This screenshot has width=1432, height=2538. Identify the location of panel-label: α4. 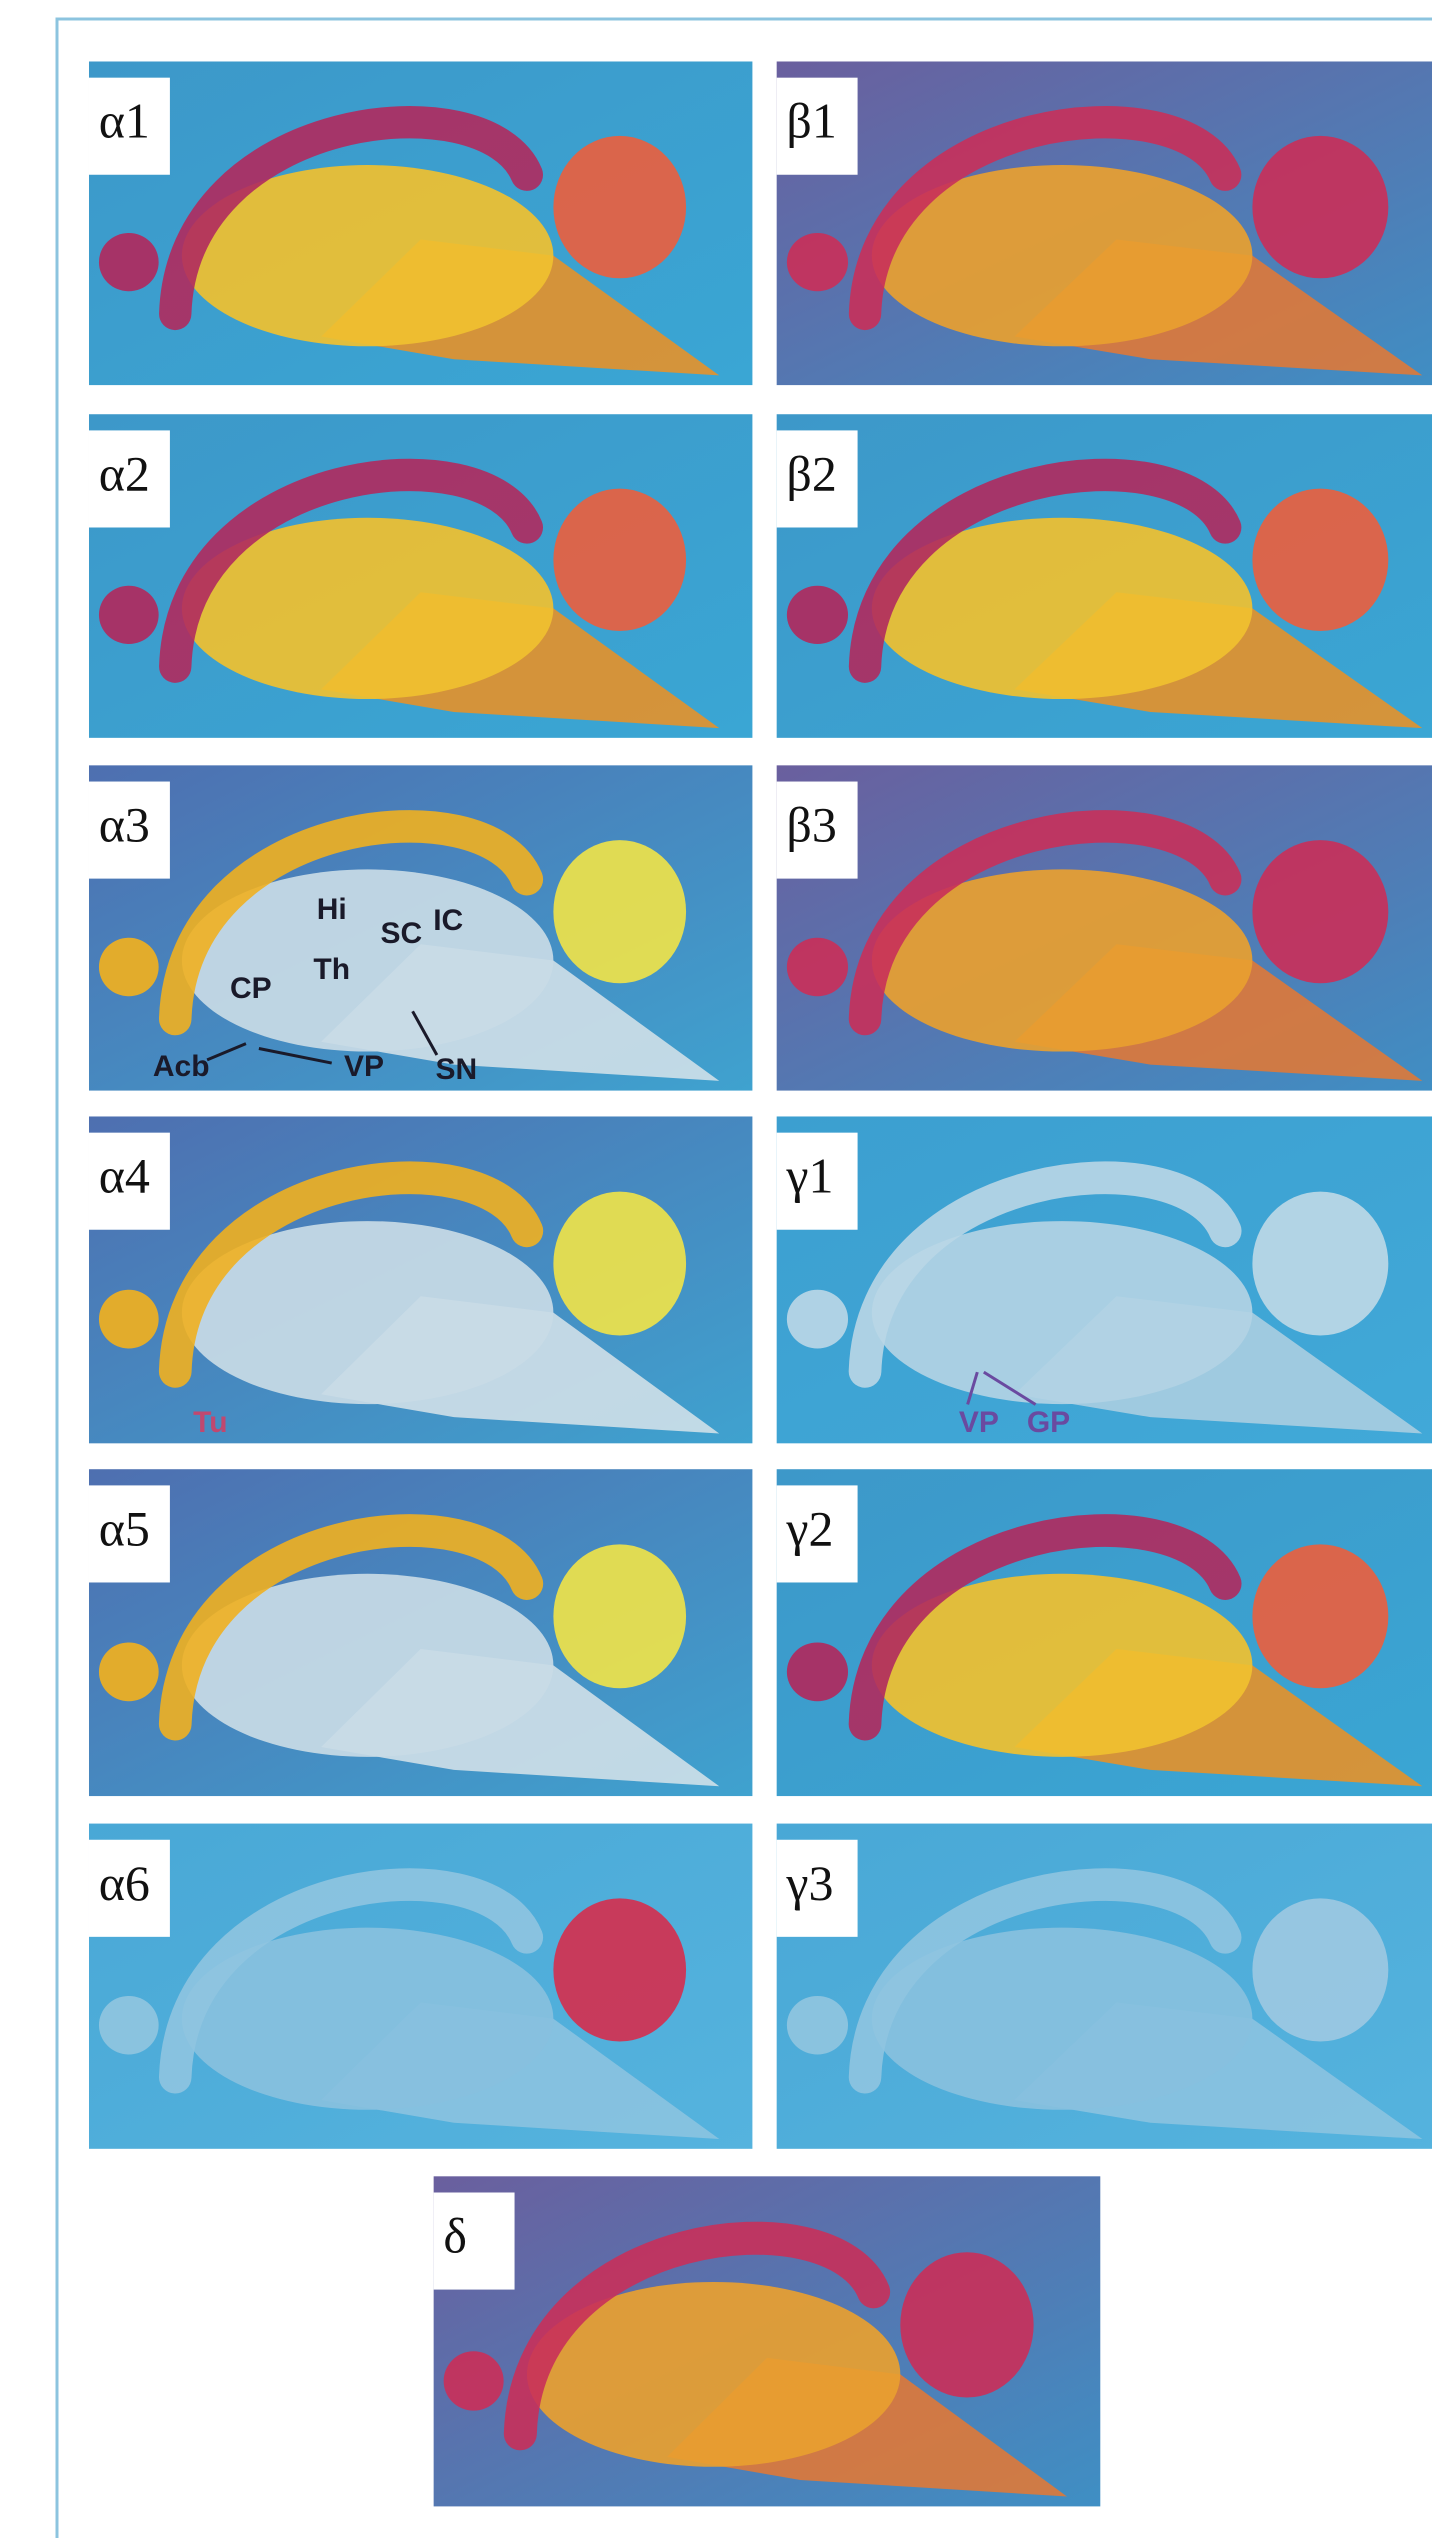
(124, 1176).